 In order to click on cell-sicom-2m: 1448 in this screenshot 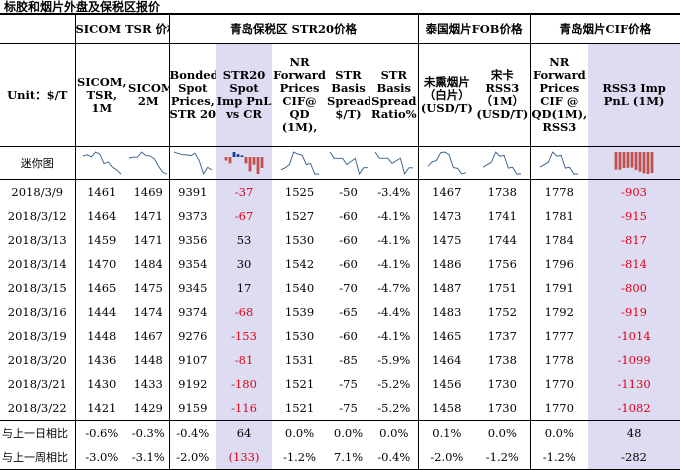, I will do `click(149, 360)`.